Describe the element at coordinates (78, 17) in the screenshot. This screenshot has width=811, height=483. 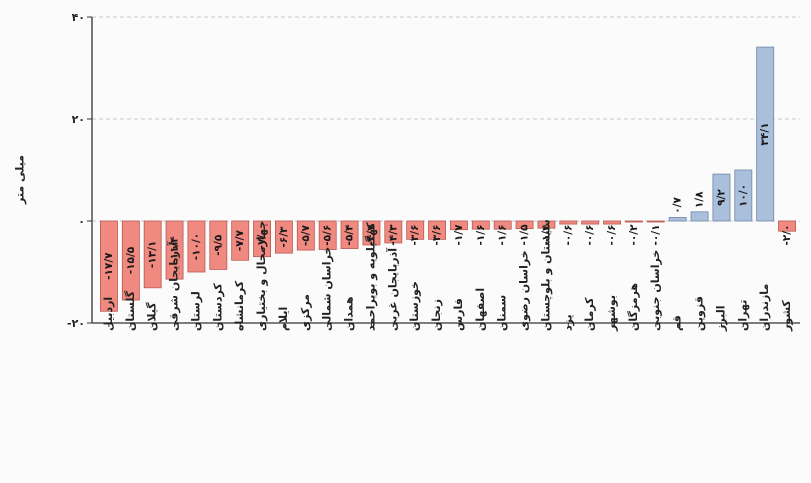
I see `y-tick-label: ۴۰` at that location.